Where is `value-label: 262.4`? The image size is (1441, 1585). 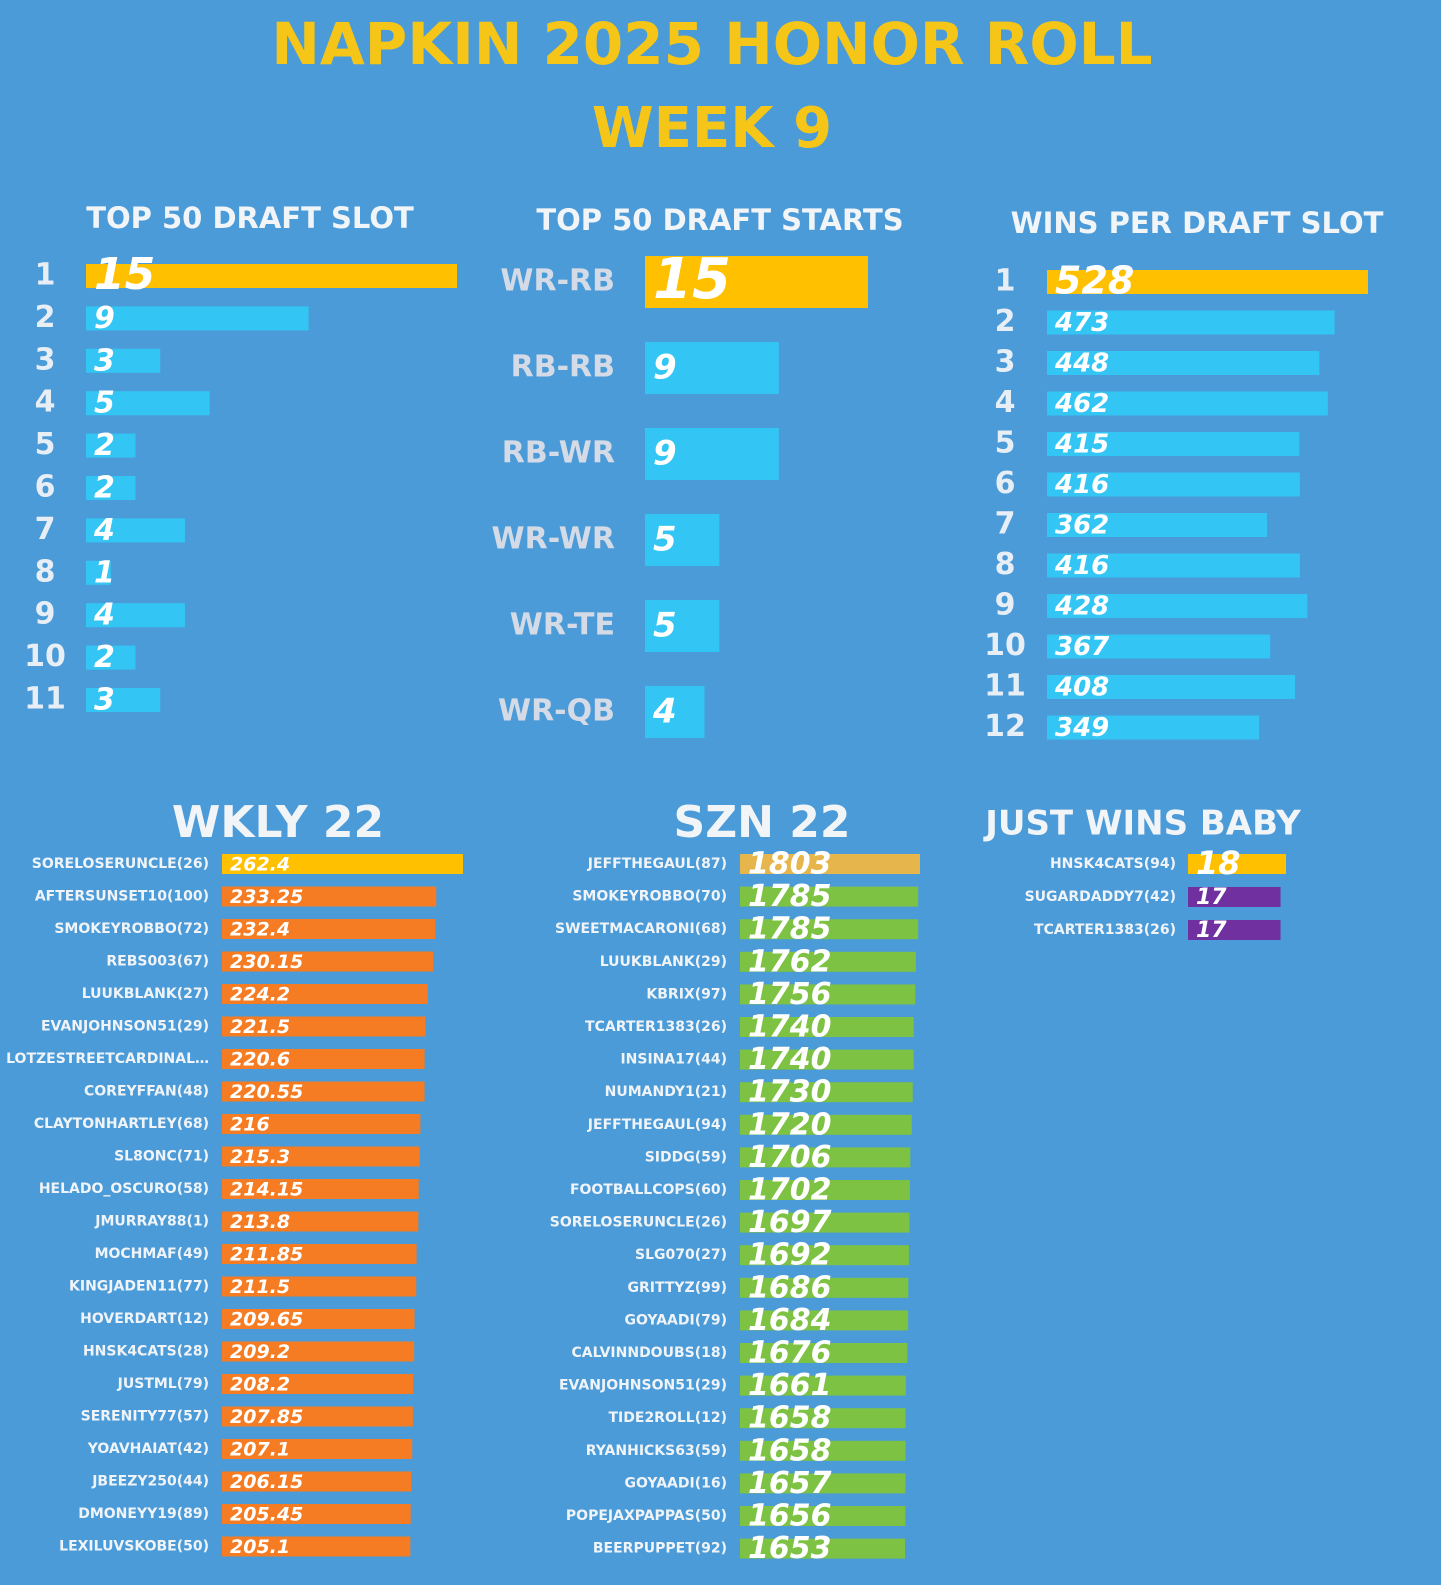
value-label: 262.4 is located at coordinates (260, 865).